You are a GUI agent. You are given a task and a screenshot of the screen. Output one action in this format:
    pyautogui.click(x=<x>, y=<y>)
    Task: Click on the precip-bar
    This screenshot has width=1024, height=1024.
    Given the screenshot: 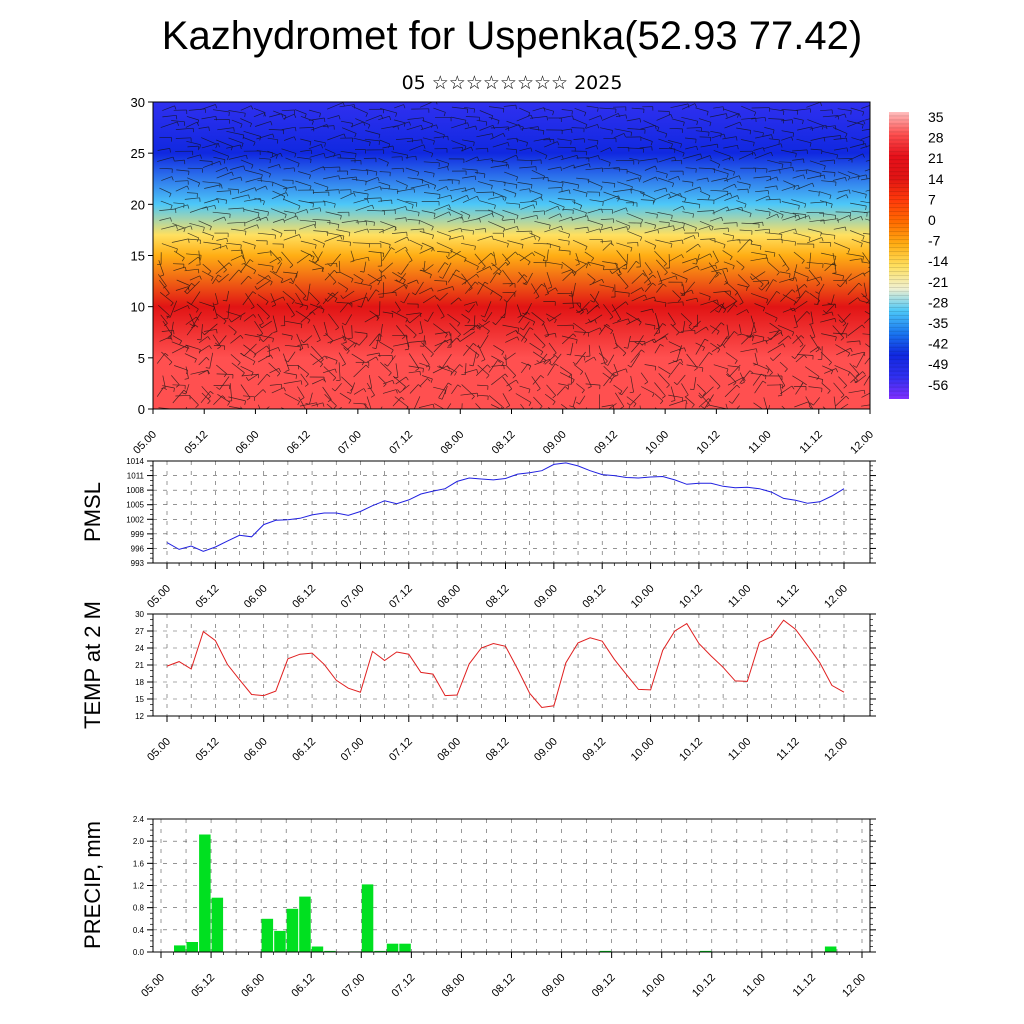 What is the action you would take?
    pyautogui.click(x=305, y=924)
    